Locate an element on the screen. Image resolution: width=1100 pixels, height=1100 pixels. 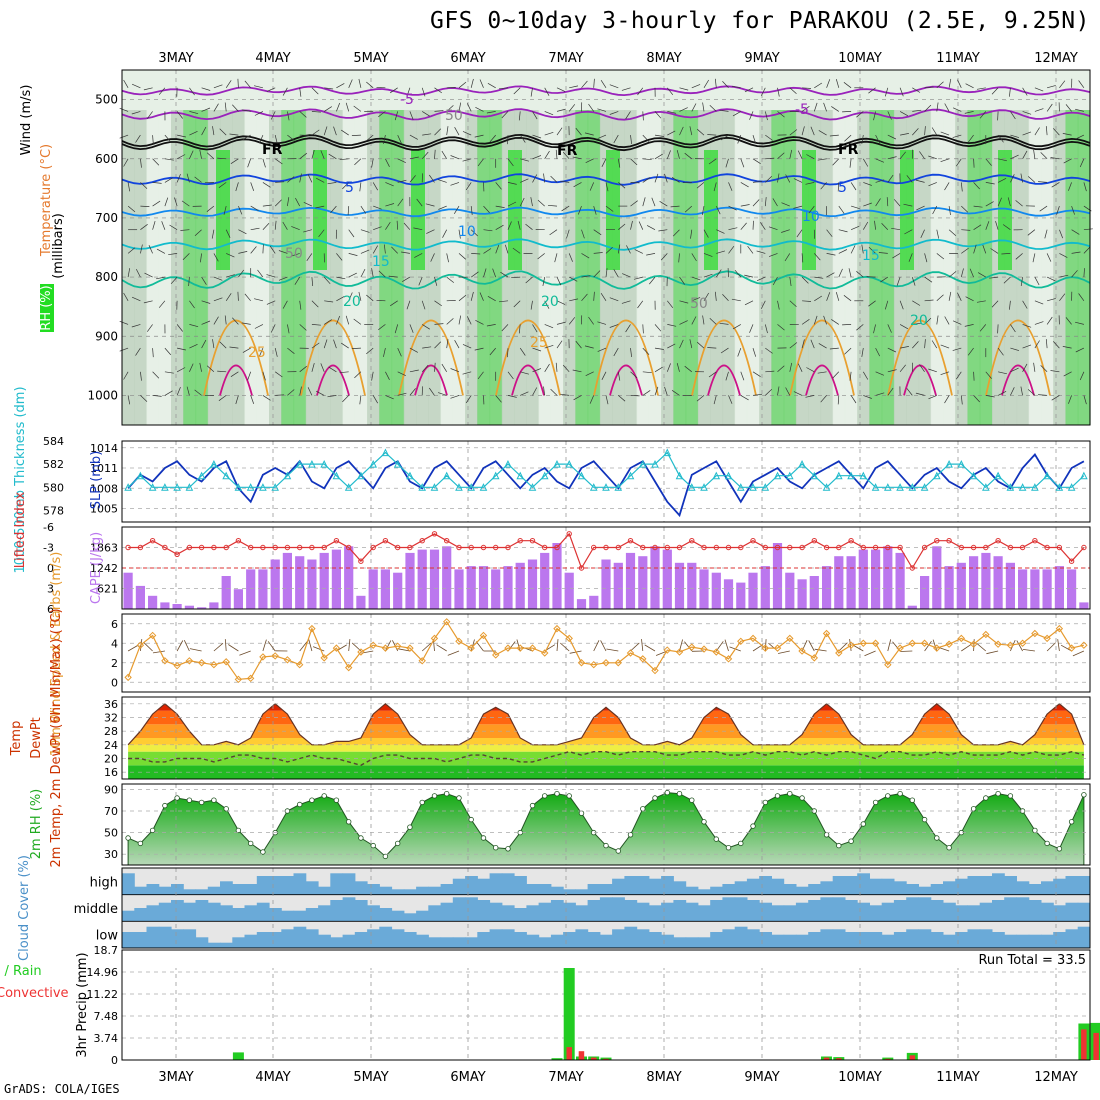
cloud-frame is located at coordinates (606, 908).